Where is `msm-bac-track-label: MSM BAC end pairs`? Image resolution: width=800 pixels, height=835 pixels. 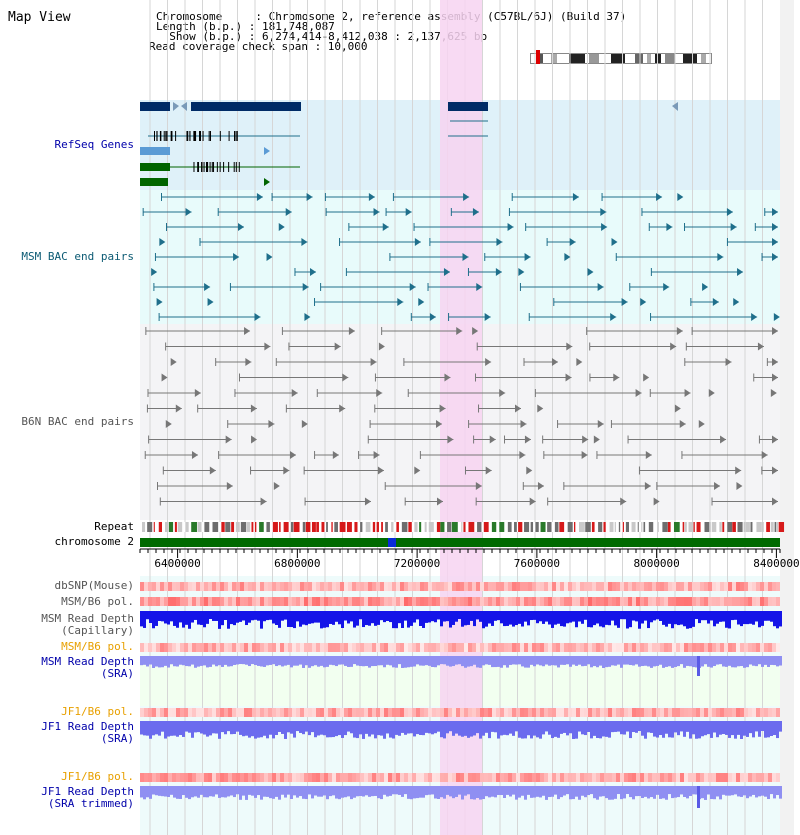
msm-bac-track-label: MSM BAC end pairs is located at coordinates (77, 256).